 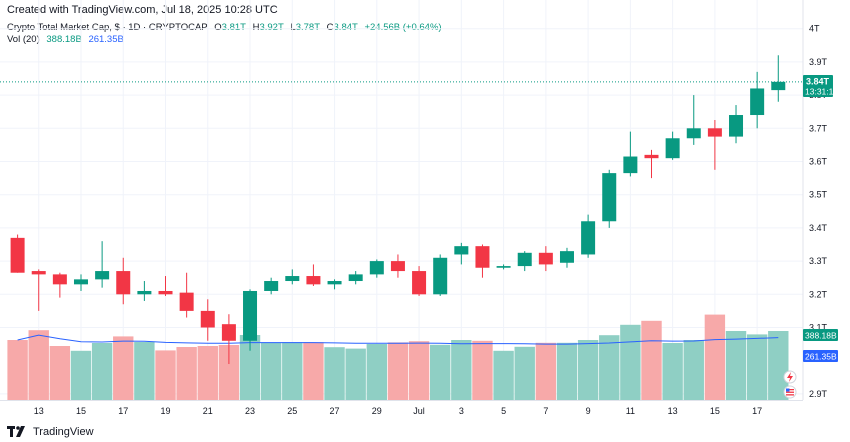 I want to click on volume-tag: 388.18B, so click(x=820, y=335).